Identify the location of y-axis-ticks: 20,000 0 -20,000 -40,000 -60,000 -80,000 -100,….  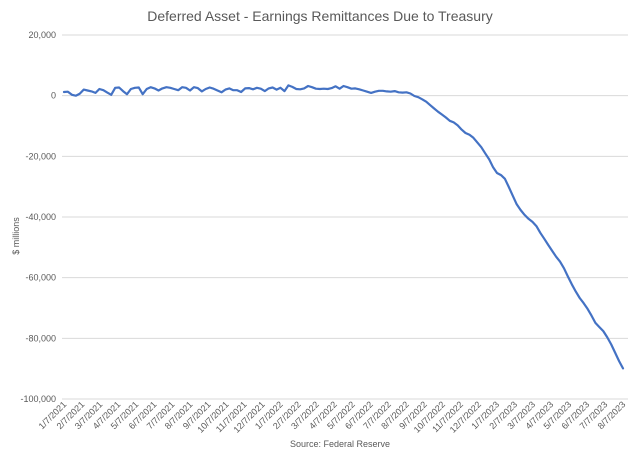
(38, 217).